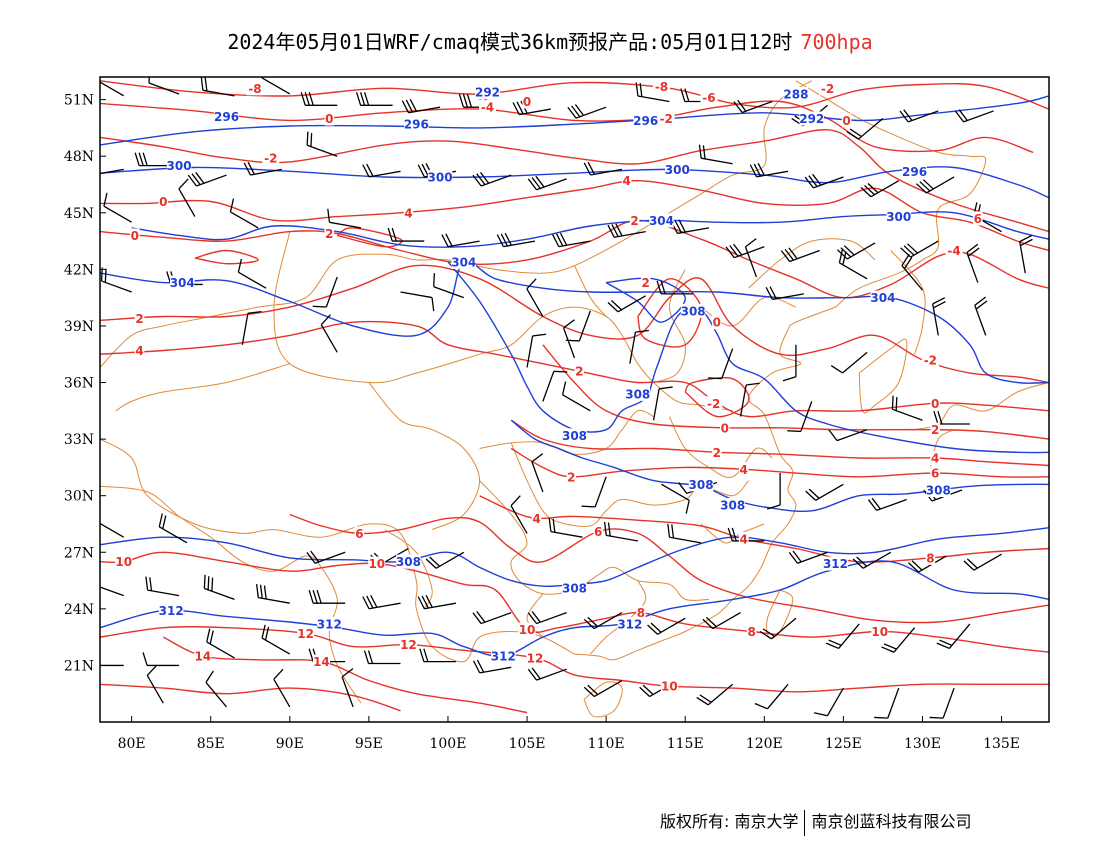 The image size is (1100, 850). Describe the element at coordinates (661, 221) in the screenshot. I see `height-label: 304` at that location.